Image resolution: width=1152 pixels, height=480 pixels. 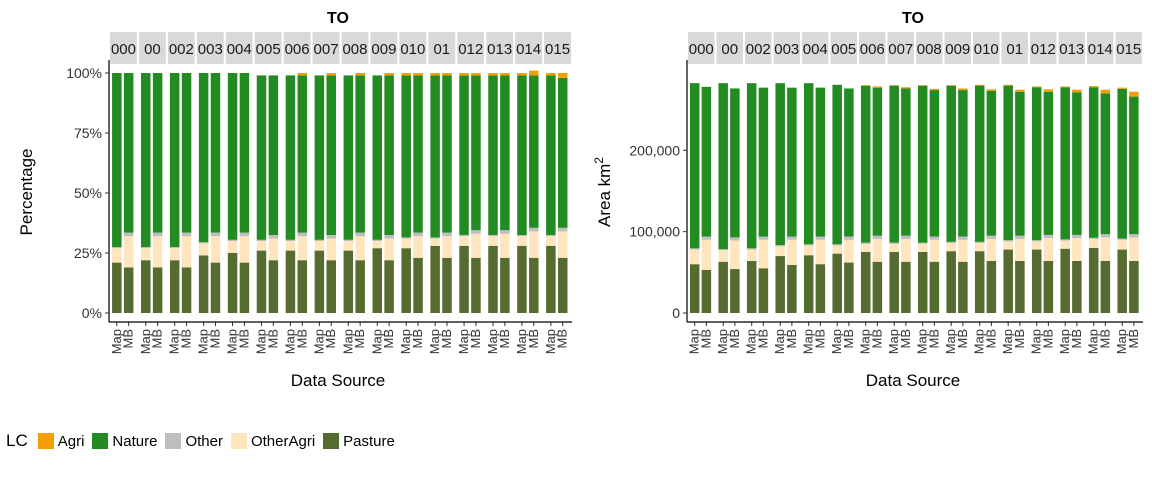 I want to click on facet-label: 009, so click(x=383, y=49).